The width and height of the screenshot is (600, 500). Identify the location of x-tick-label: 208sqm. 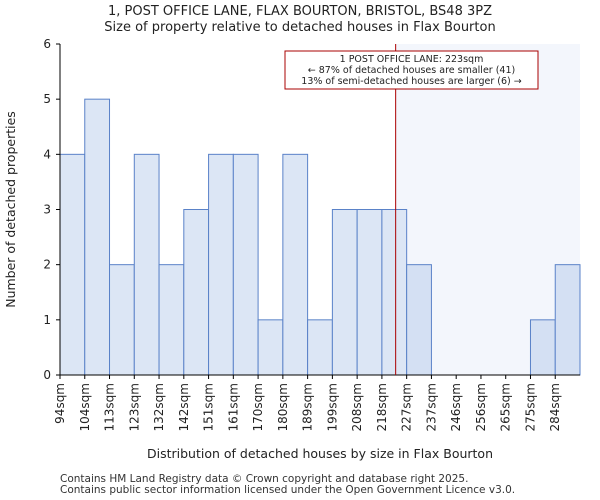
(357, 407).